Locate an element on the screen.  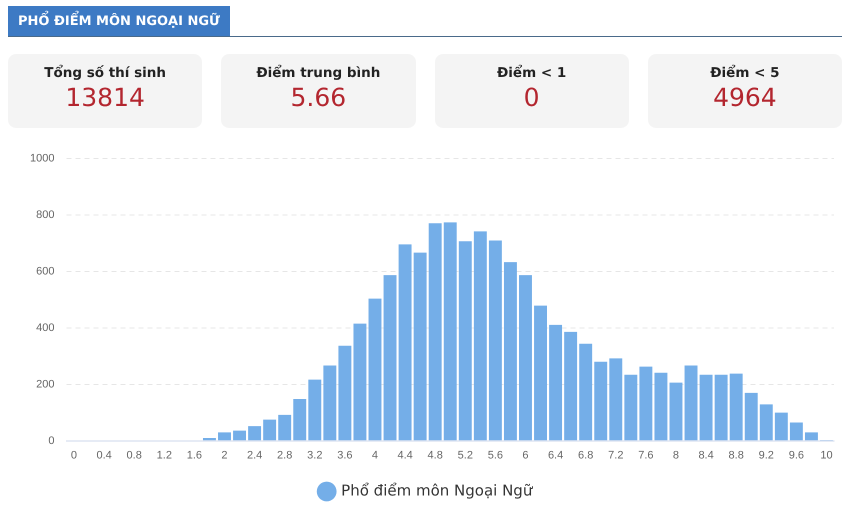
y-tick-label: 200 is located at coordinates (45, 384).